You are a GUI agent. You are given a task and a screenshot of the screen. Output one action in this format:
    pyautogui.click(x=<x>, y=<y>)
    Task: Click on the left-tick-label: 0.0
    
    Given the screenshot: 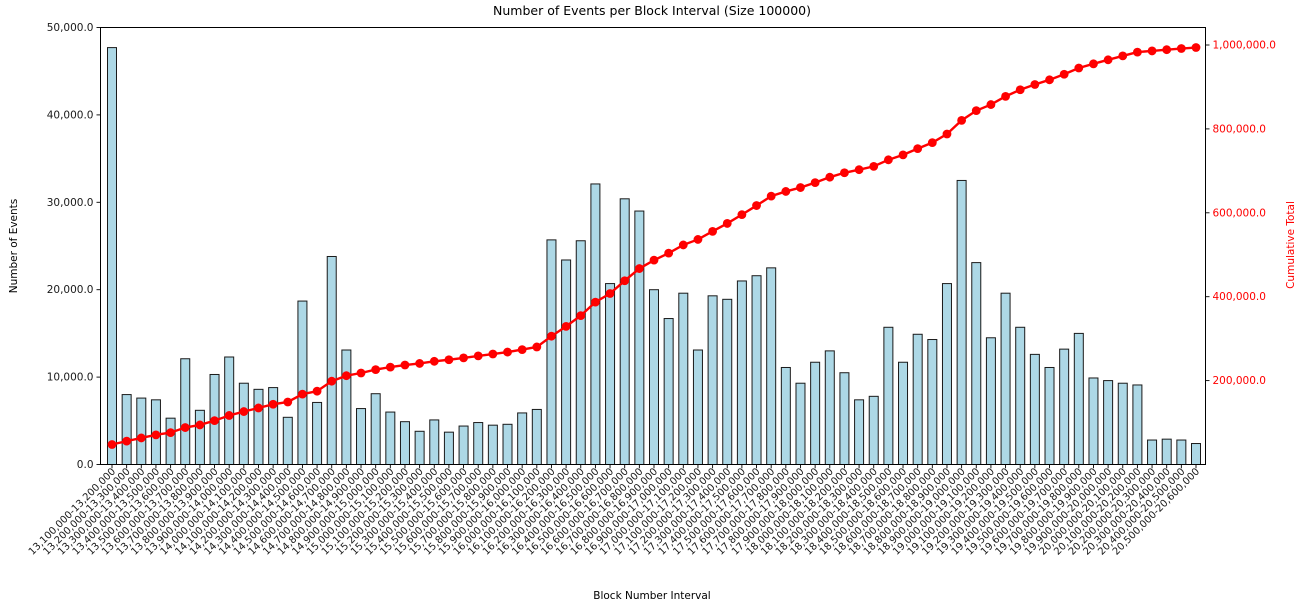 What is the action you would take?
    pyautogui.click(x=85, y=465)
    